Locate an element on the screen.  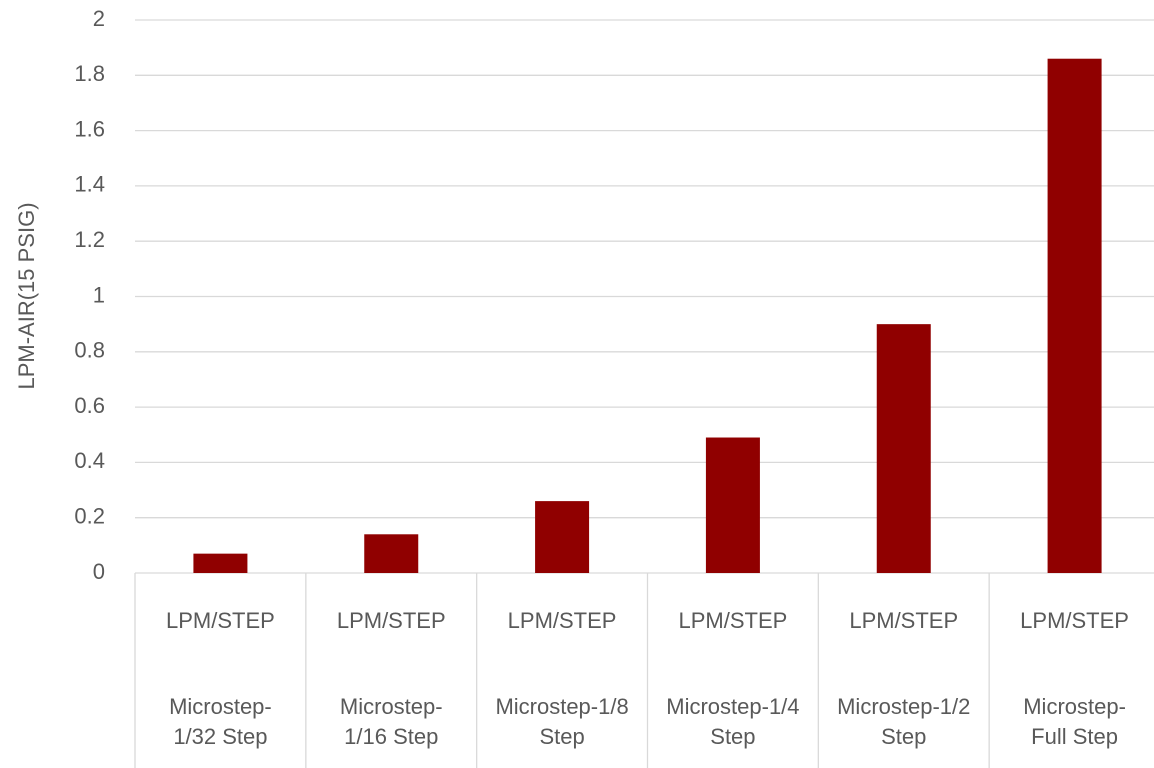
x-tick-label: Microstep-1/2 Step is located at coordinates (904, 721).